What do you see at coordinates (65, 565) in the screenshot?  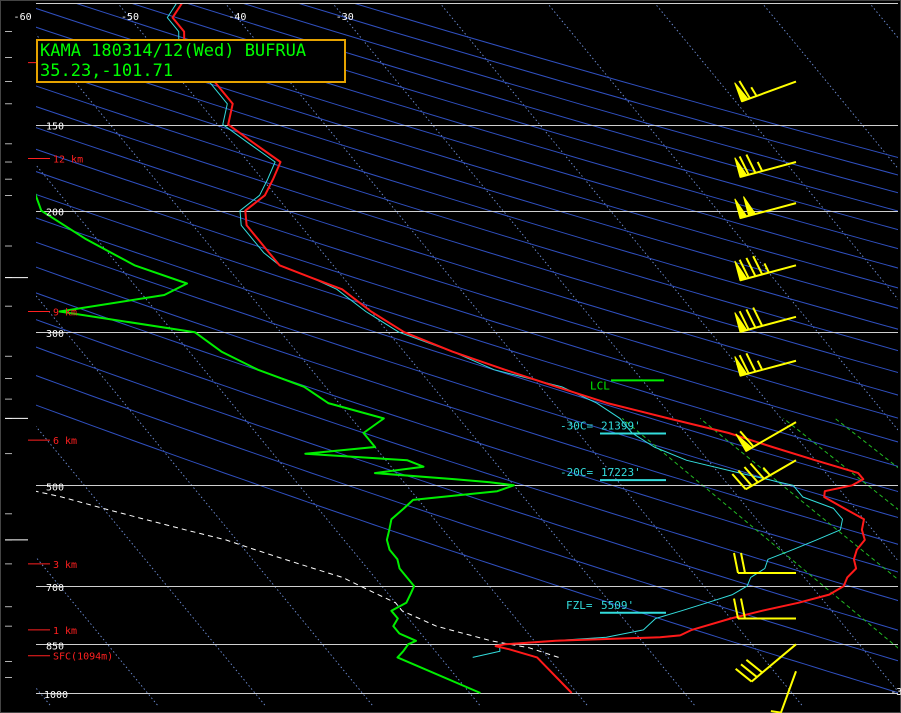 I see `height-label: 3 km` at bounding box center [65, 565].